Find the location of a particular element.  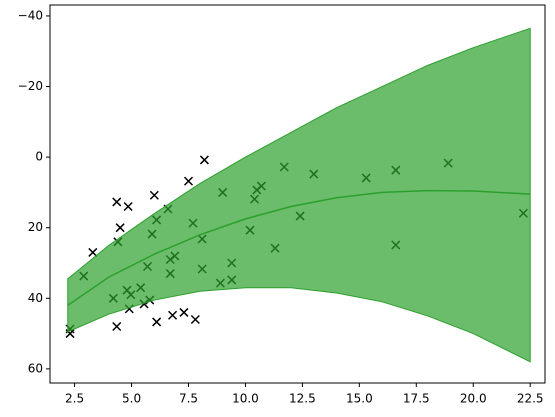

y-tick-label: 20 is located at coordinates (35, 227).